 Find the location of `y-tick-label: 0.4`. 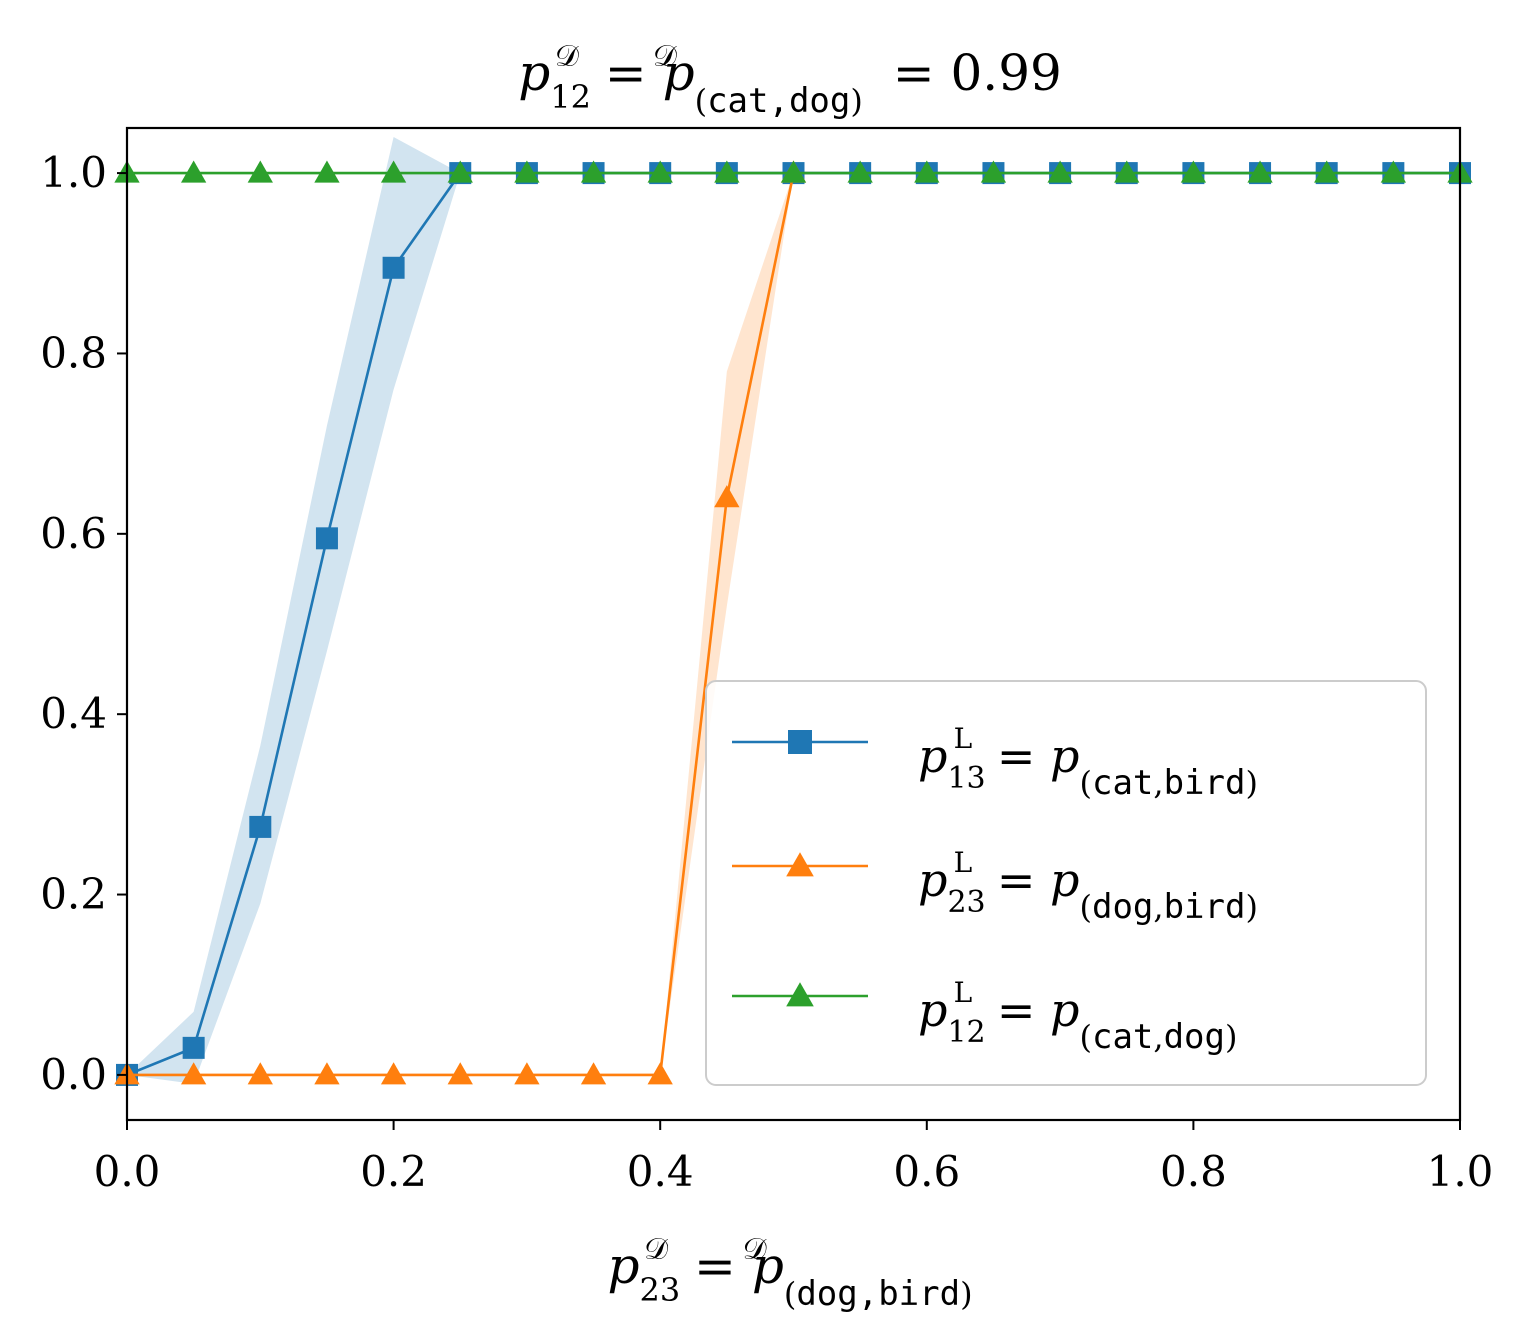

y-tick-label: 0.4 is located at coordinates (73, 713).